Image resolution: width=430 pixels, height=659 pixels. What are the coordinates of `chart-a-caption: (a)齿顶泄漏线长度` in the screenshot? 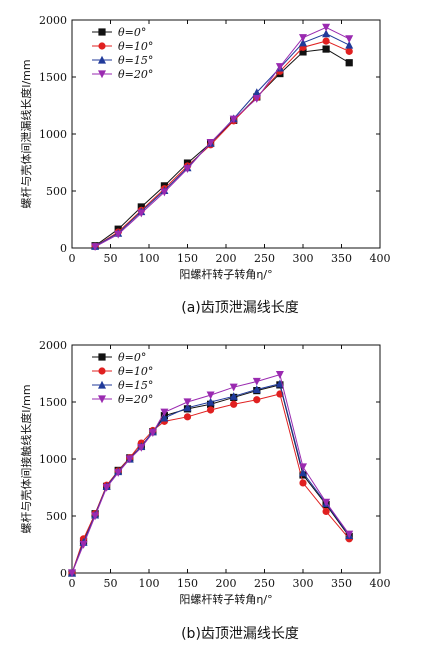 It's located at (240, 308).